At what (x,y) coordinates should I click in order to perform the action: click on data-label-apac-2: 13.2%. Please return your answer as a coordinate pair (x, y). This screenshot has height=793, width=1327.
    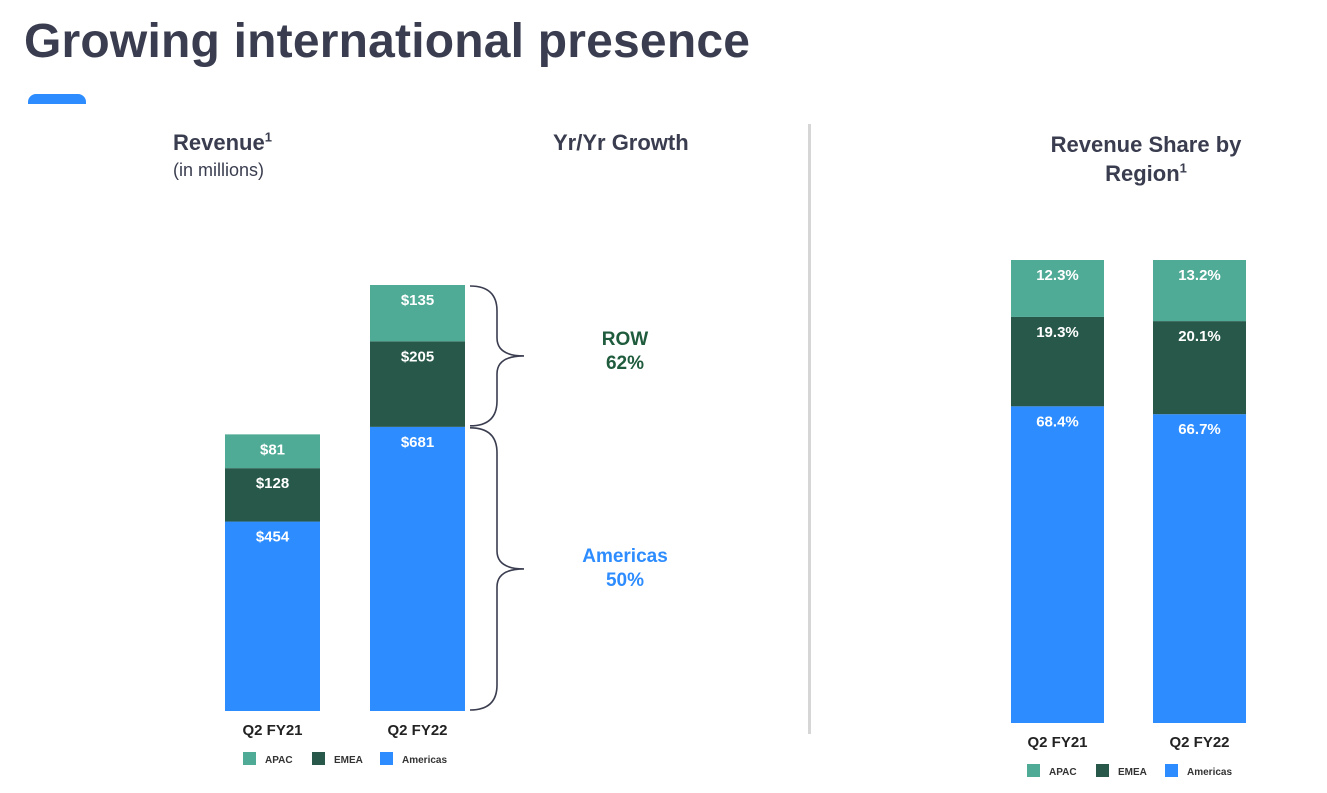
    Looking at the image, I should click on (1199, 275).